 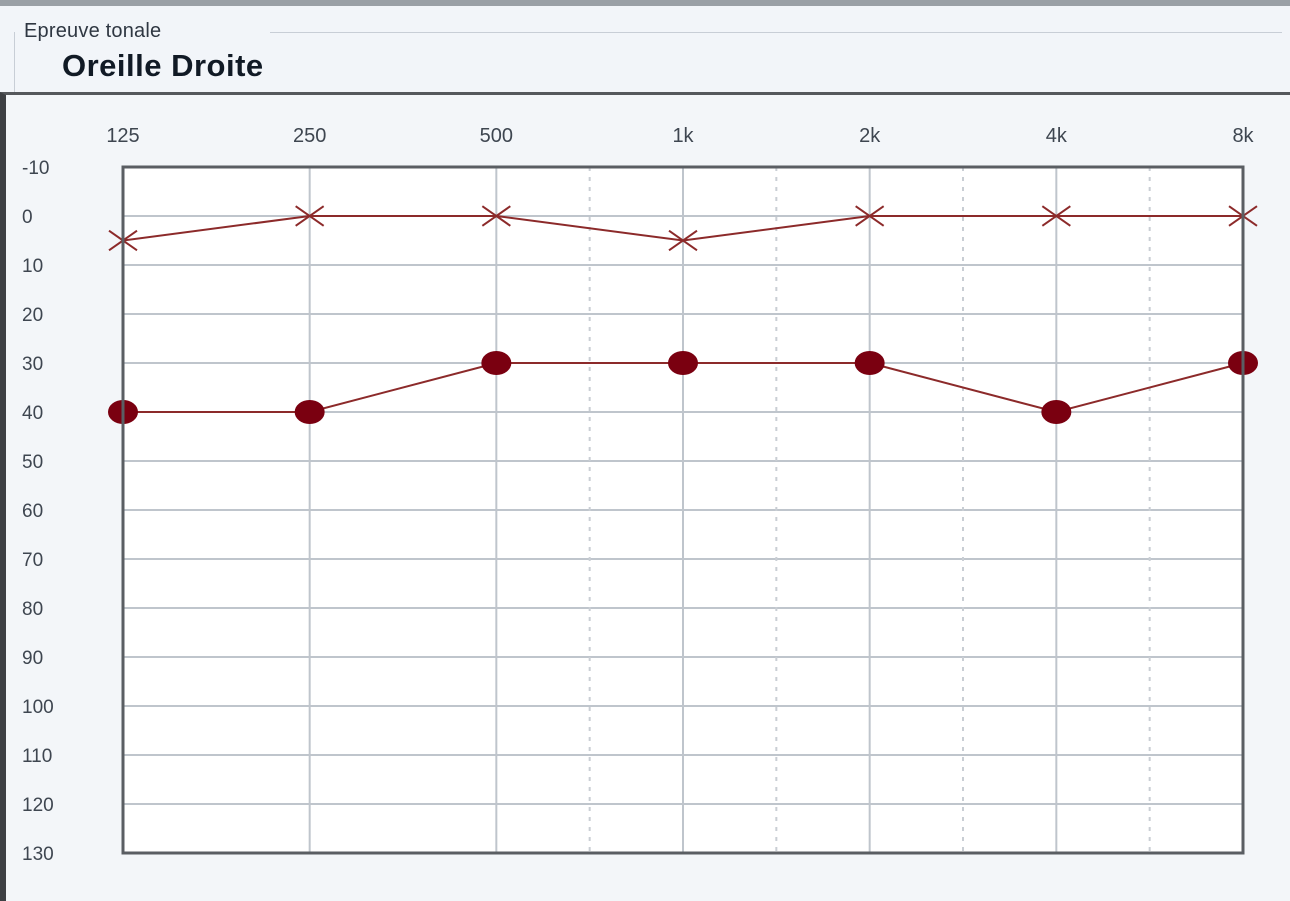 What do you see at coordinates (37, 756) in the screenshot?
I see `y-tick-label: 110` at bounding box center [37, 756].